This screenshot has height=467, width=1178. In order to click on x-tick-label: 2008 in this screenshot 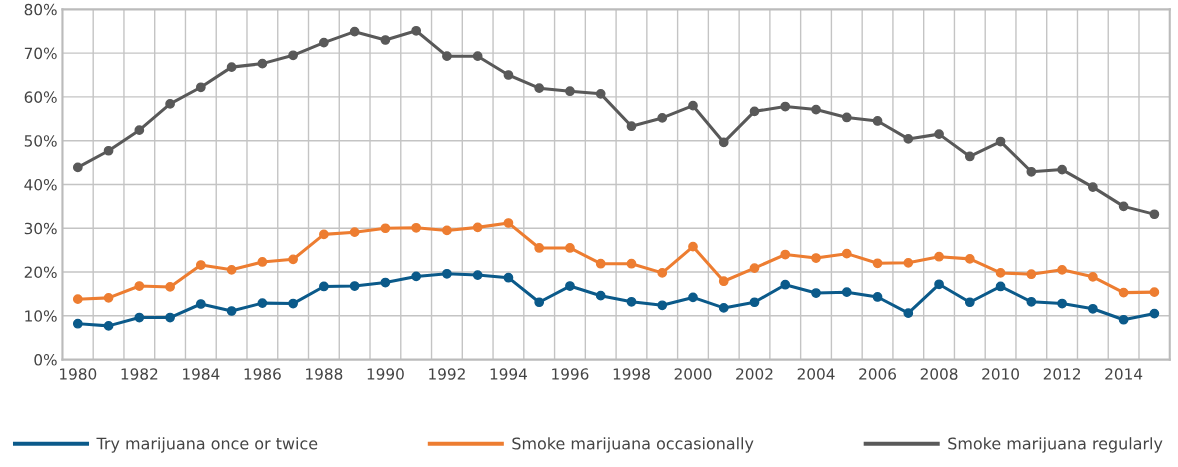, I will do `click(939, 374)`.